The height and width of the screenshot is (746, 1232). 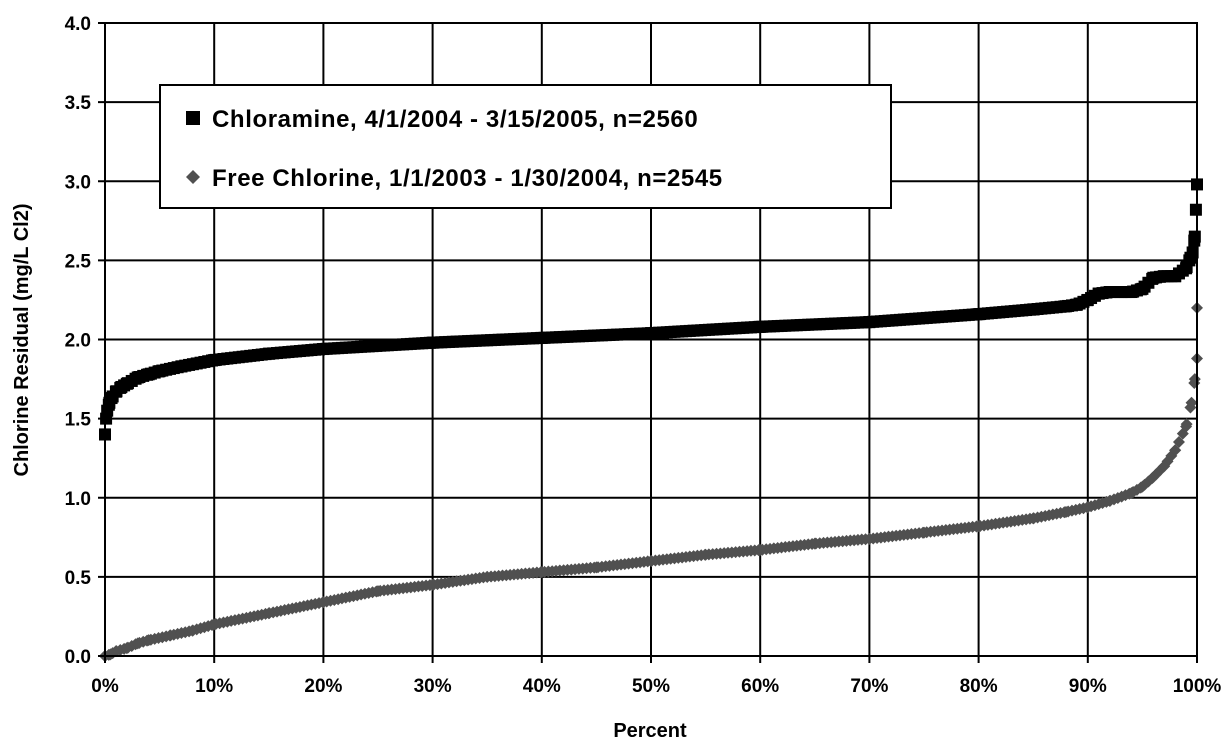 I want to click on legend-box, so click(x=525, y=146).